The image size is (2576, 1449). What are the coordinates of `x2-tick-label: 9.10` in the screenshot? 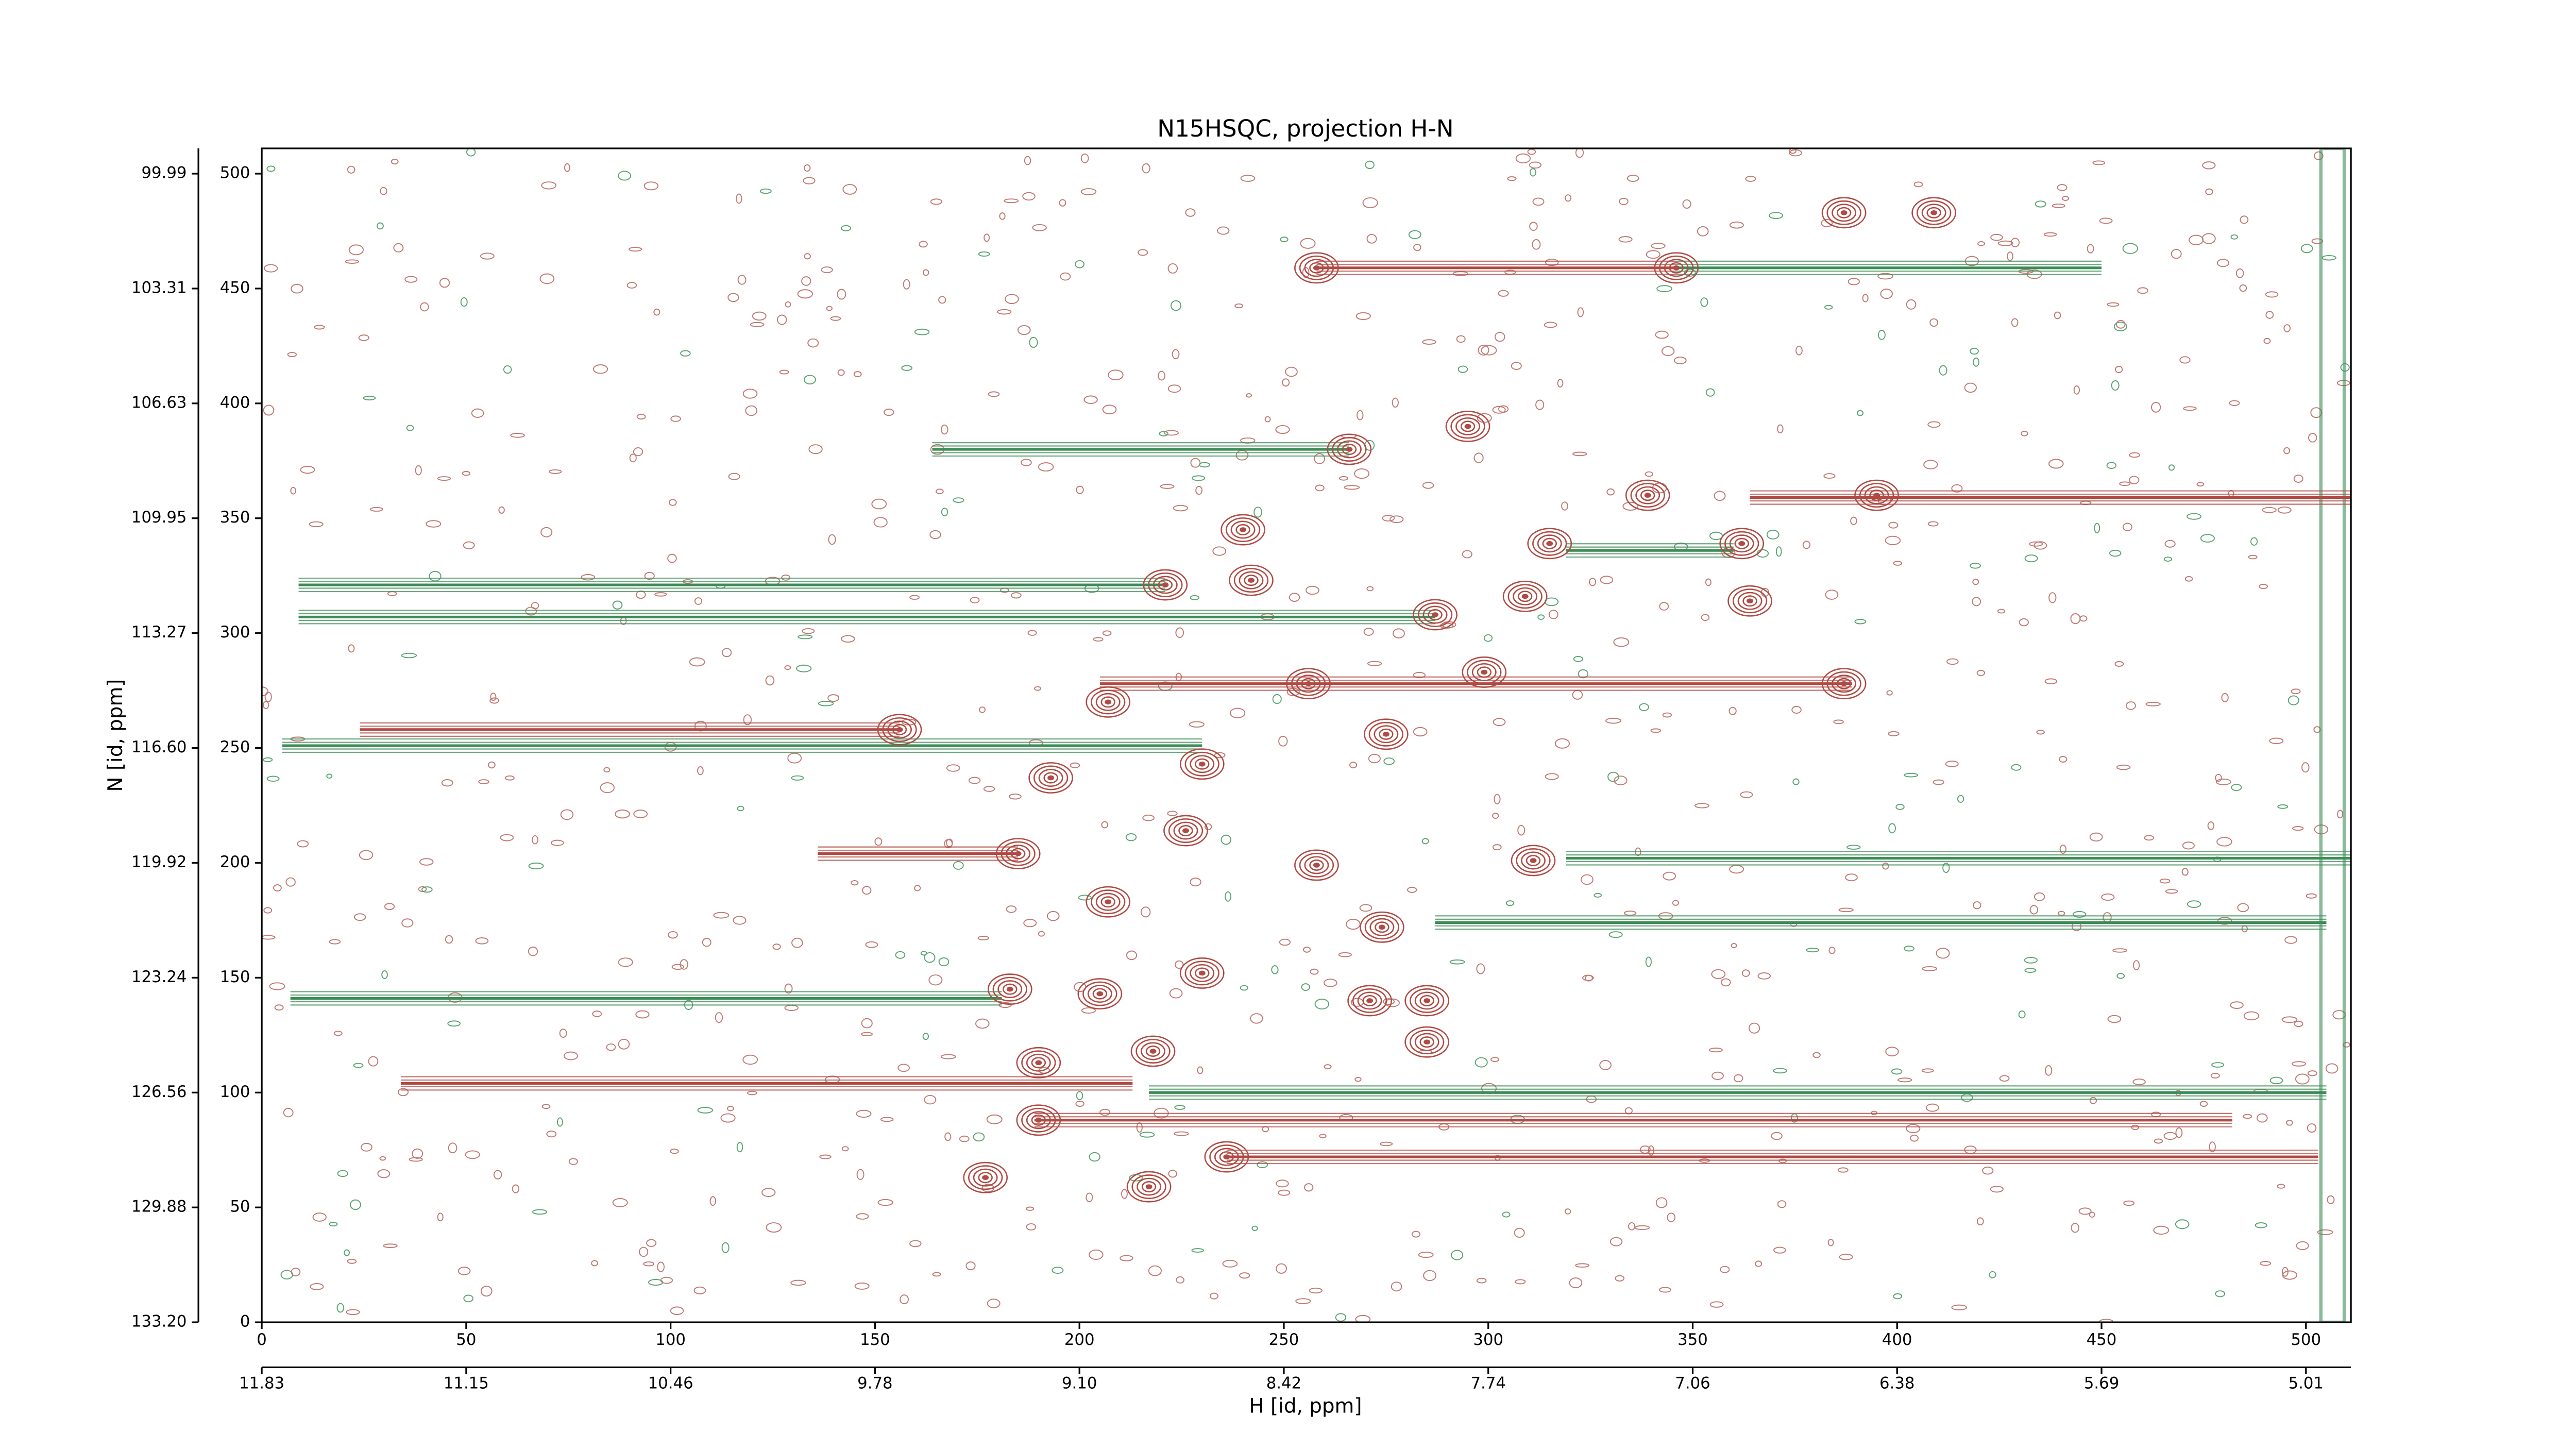 It's located at (1079, 1383).